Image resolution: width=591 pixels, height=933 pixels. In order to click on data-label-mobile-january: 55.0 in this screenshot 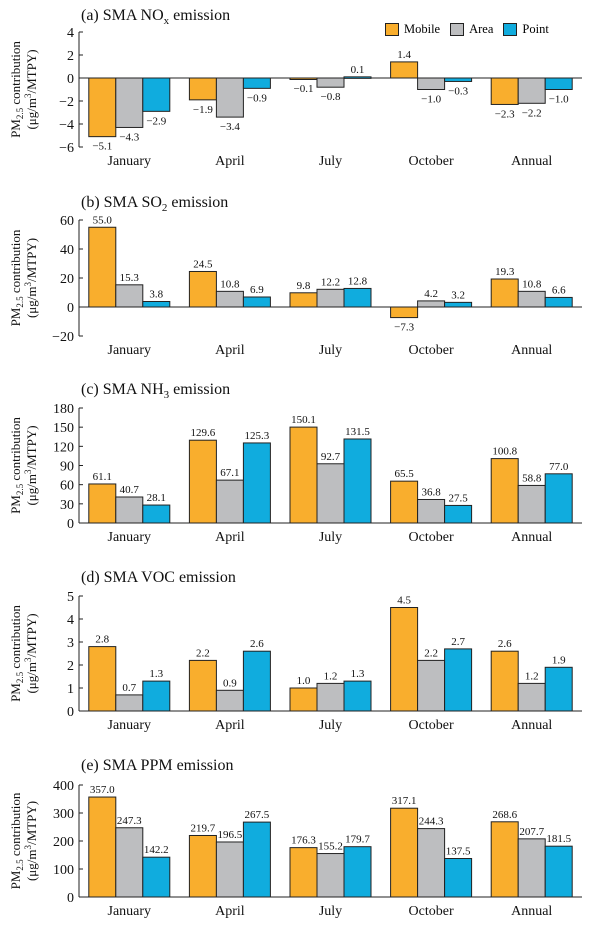, I will do `click(103, 220)`.